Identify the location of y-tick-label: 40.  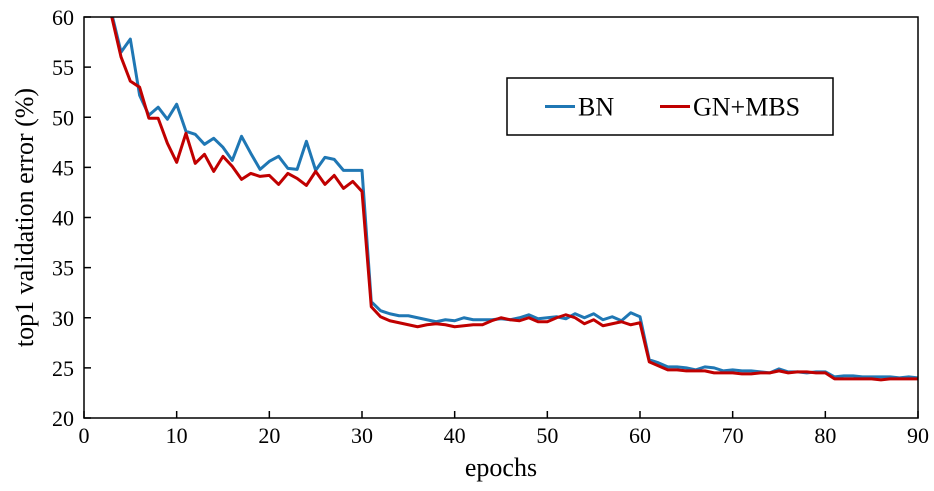
(63, 218).